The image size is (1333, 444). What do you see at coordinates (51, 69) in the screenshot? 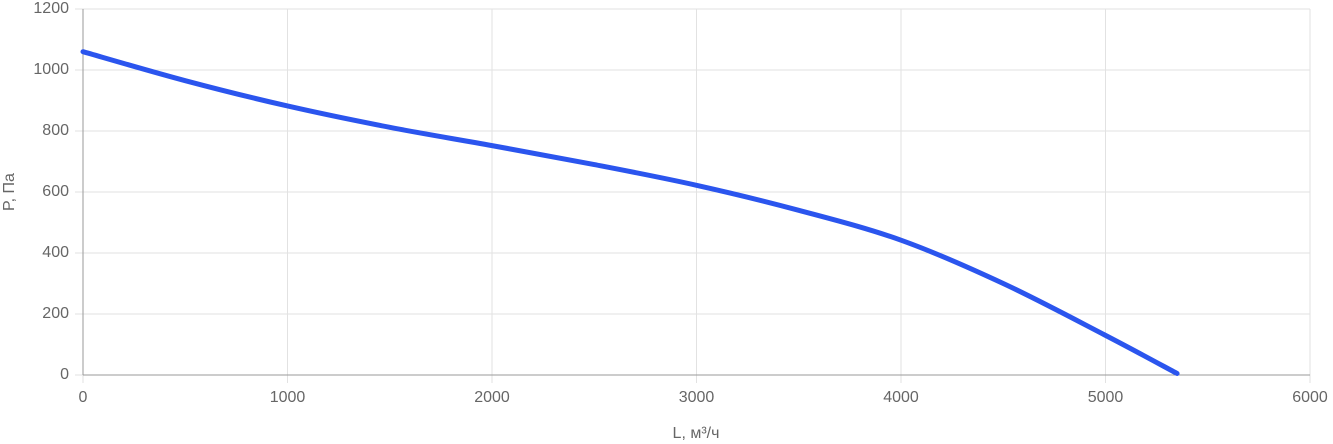
I see `y-tick-label: 1000` at bounding box center [51, 69].